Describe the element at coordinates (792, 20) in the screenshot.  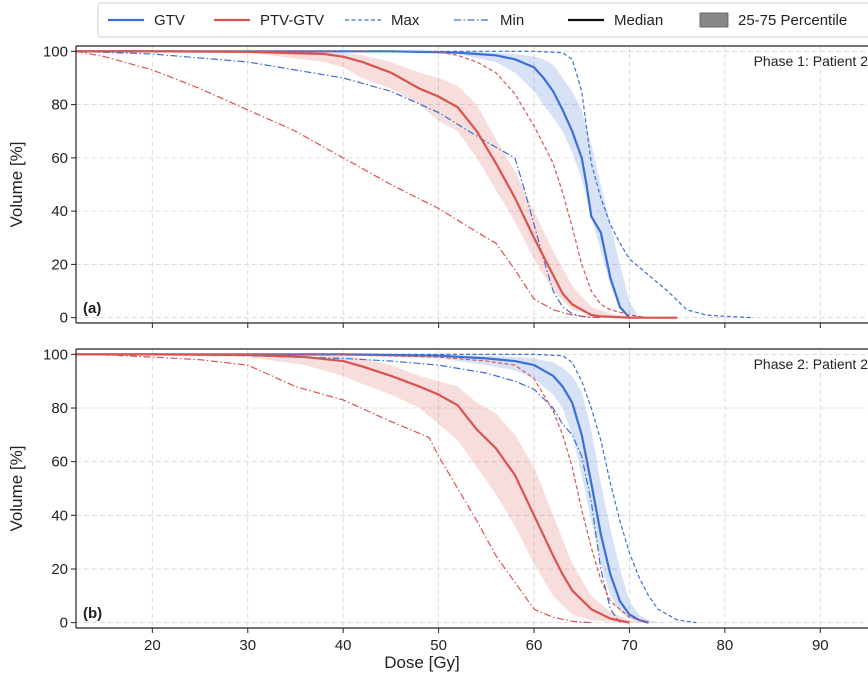
I see `legend-label: 25-75 Percentile` at that location.